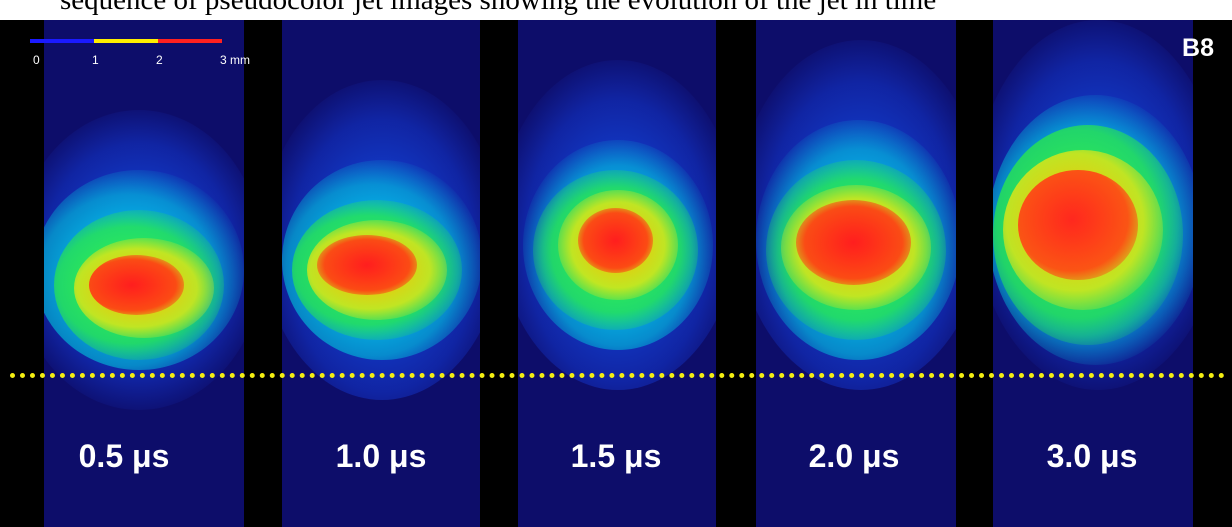 This screenshot has width=1232, height=527. What do you see at coordinates (1092, 456) in the screenshot?
I see `time-label-5: 3.0 μs` at bounding box center [1092, 456].